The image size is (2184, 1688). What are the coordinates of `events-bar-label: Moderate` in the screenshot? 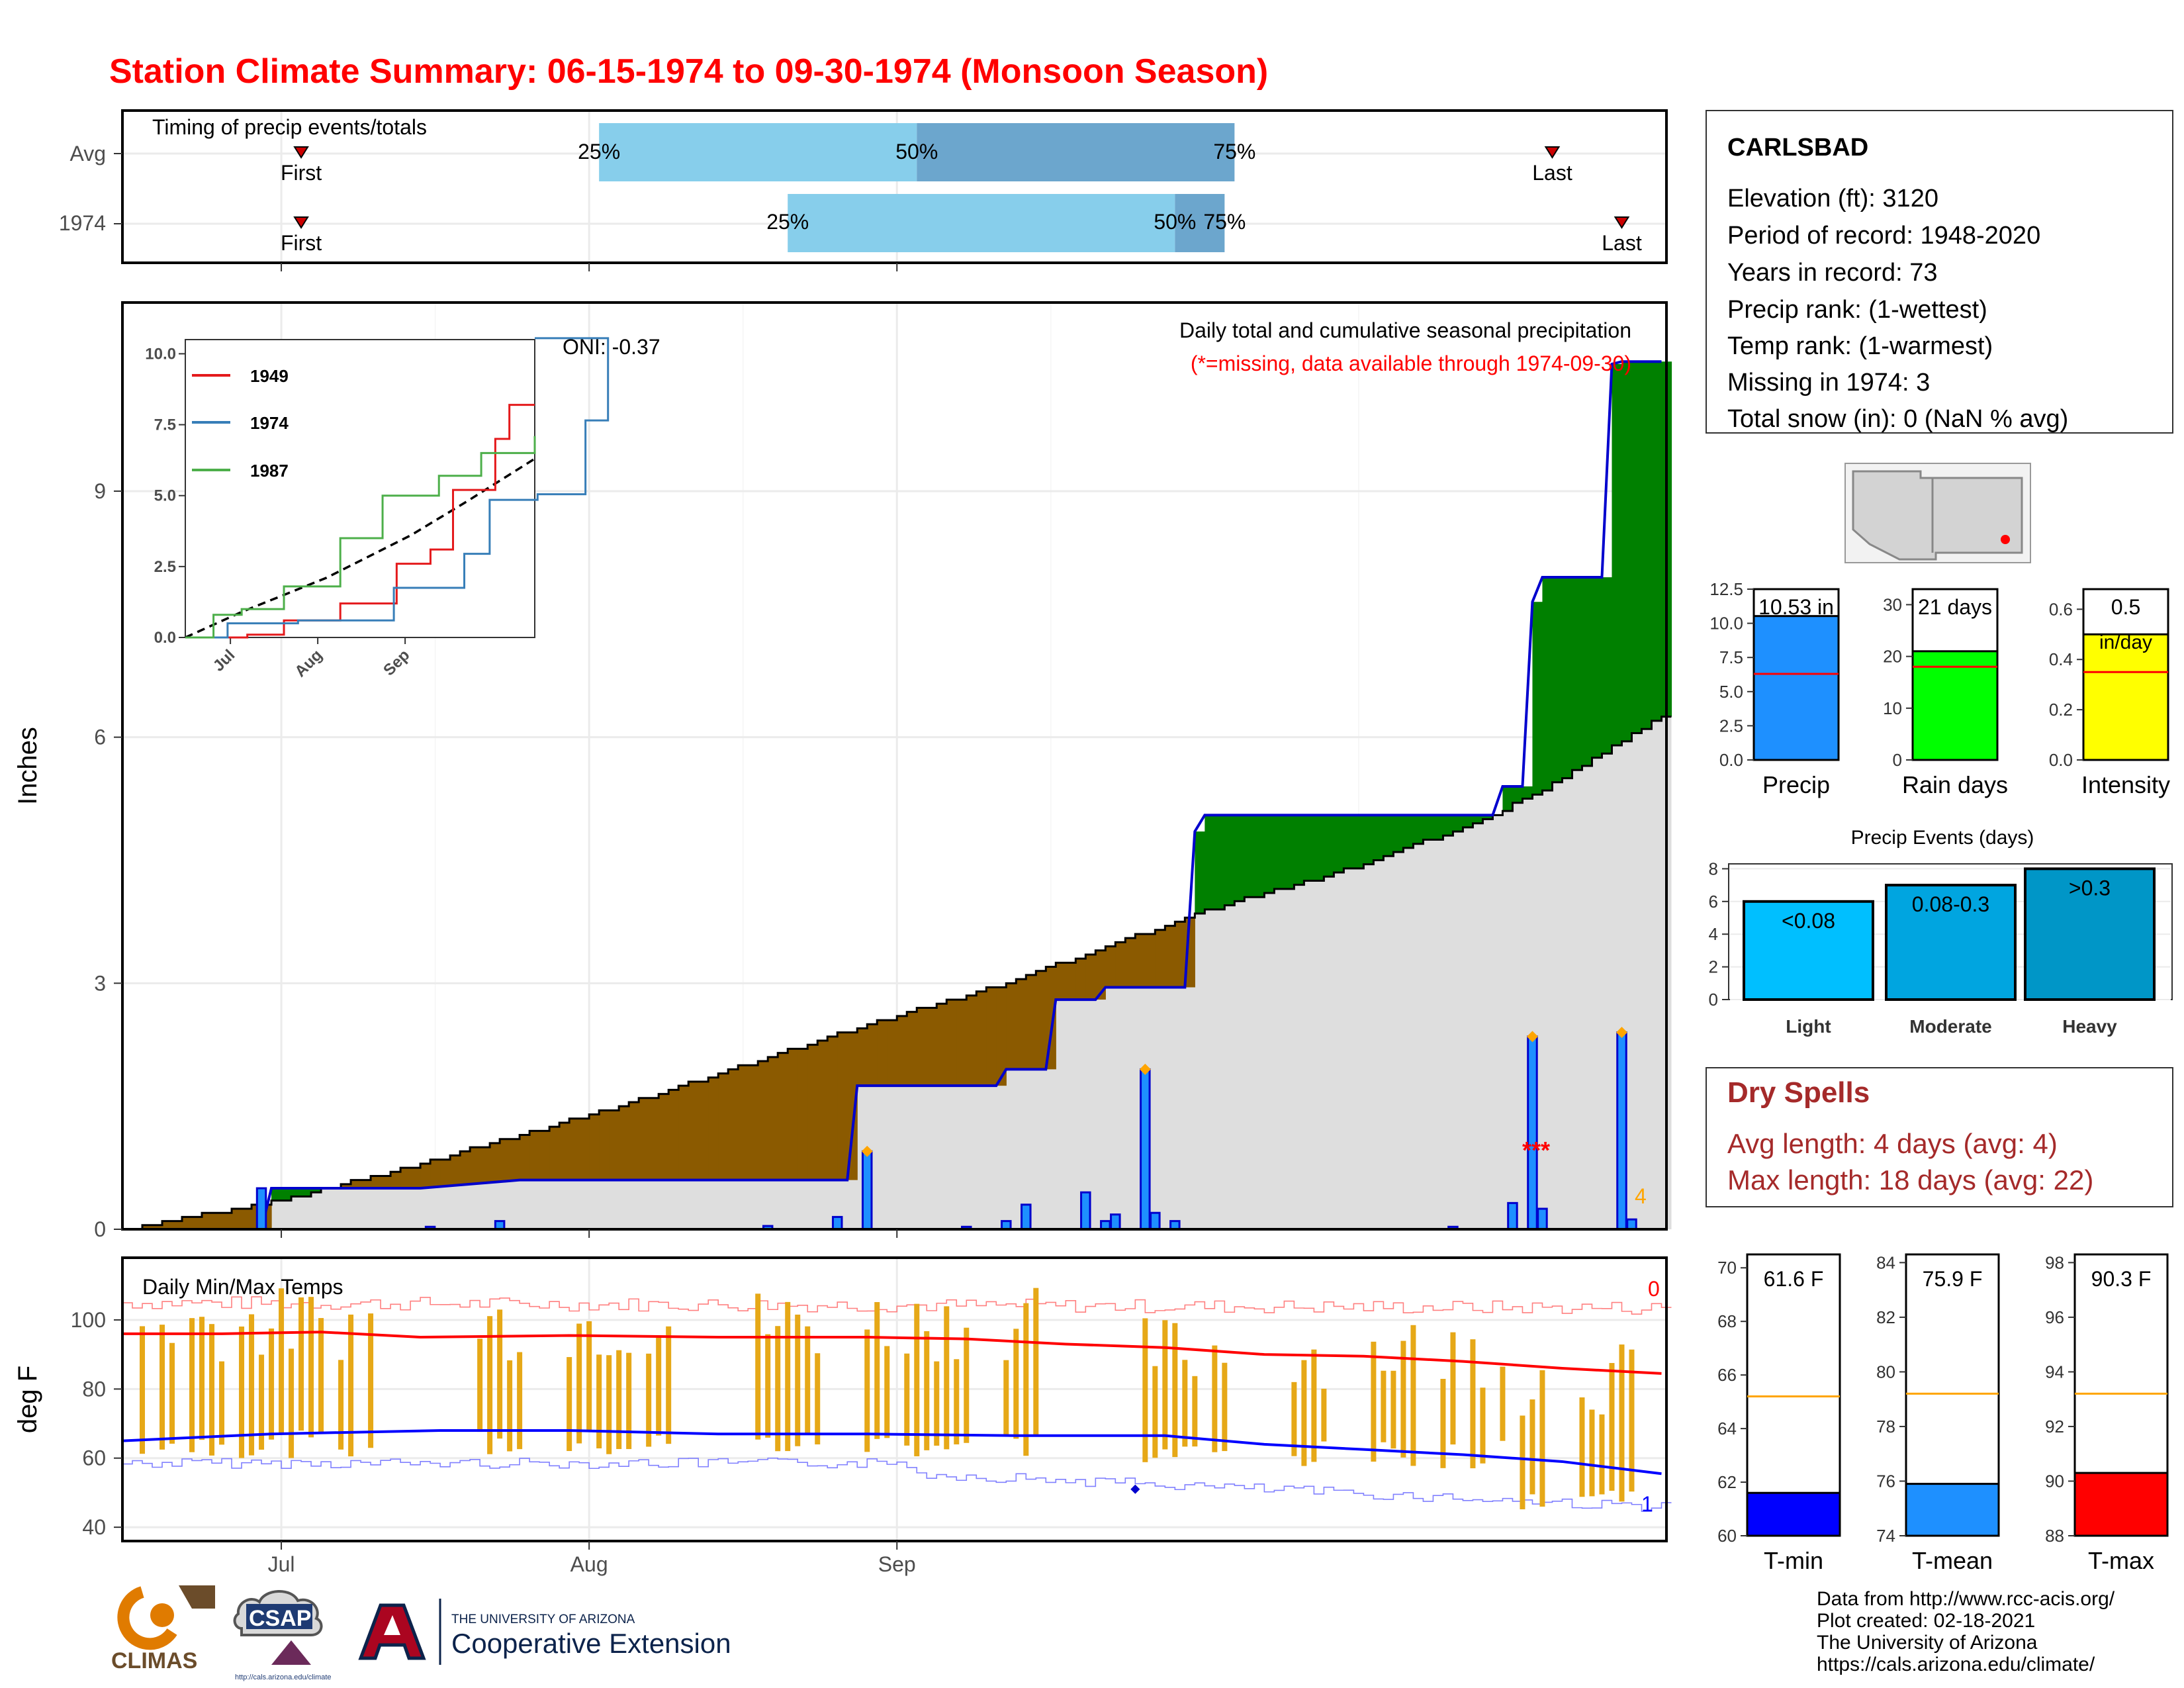 It's located at (1950, 1026).